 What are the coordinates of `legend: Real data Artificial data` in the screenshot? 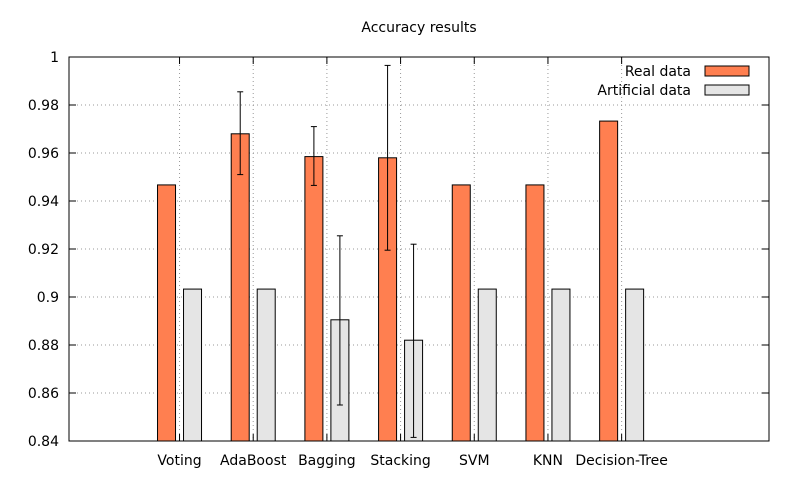 It's located at (673, 81).